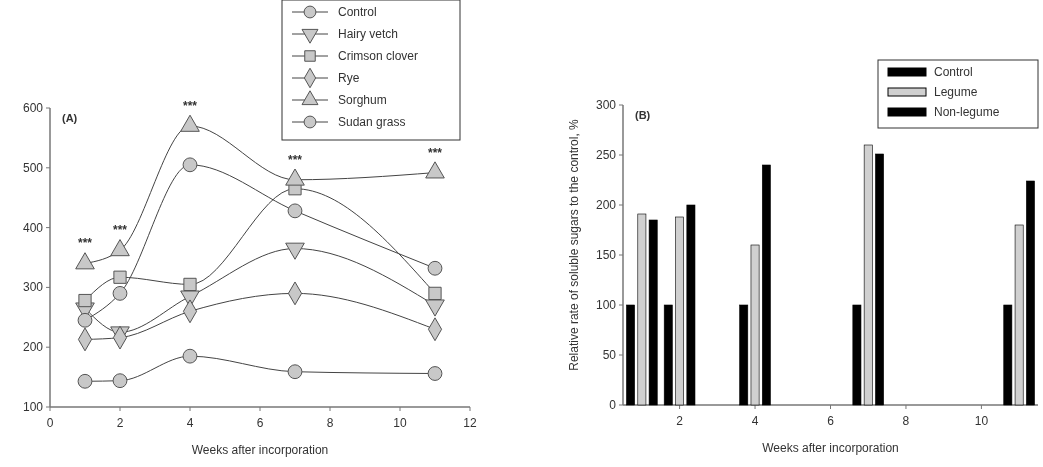  What do you see at coordinates (643, 115) in the screenshot?
I see `chart-title: (B)` at bounding box center [643, 115].